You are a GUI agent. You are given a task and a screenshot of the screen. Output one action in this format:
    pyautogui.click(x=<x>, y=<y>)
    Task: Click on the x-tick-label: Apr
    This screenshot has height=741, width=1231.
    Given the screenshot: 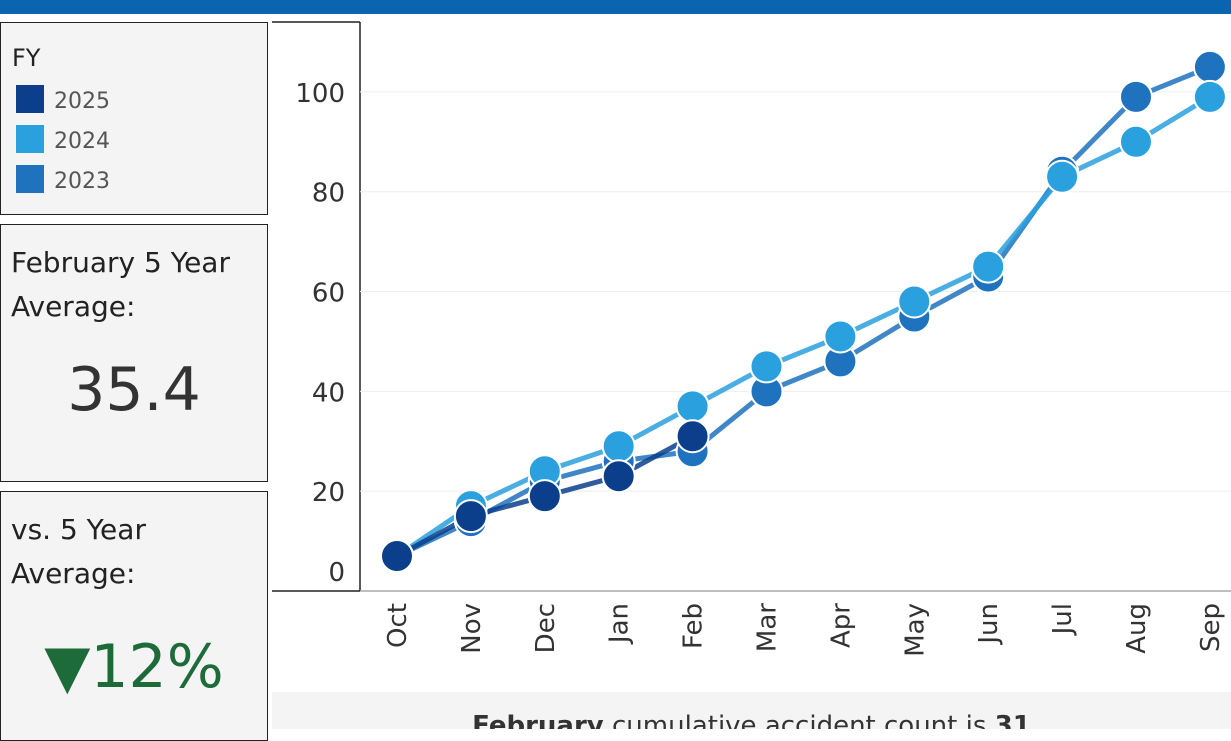 What is the action you would take?
    pyautogui.click(x=841, y=625)
    